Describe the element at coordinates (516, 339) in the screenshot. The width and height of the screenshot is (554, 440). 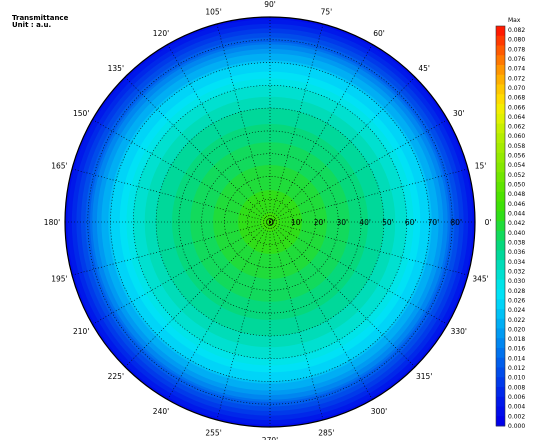
I see `colorbar-tick-label: 0.018` at that location.